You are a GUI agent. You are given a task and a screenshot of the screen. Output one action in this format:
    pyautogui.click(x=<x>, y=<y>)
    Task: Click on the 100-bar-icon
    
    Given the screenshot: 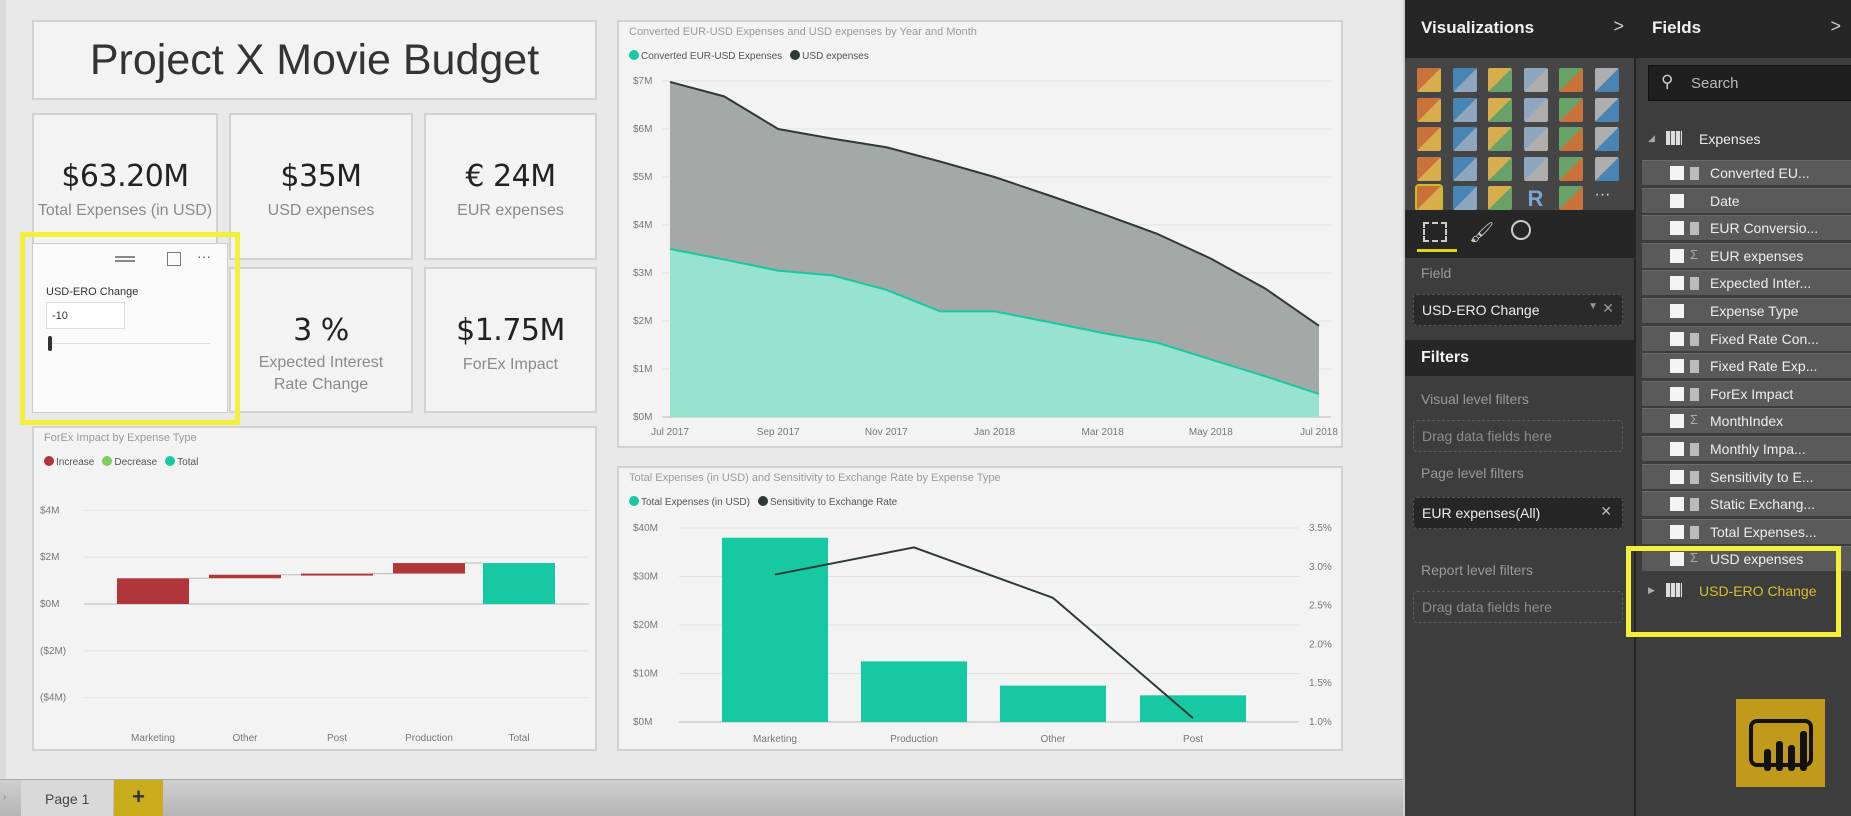 What is the action you would take?
    pyautogui.click(x=1571, y=80)
    